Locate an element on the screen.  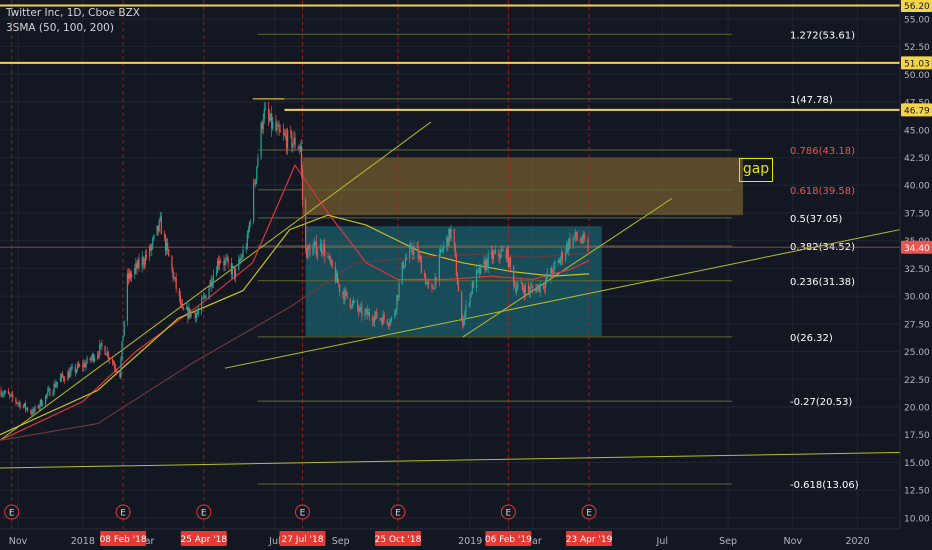
price-tick-label: 15.00 is located at coordinates (917, 464).